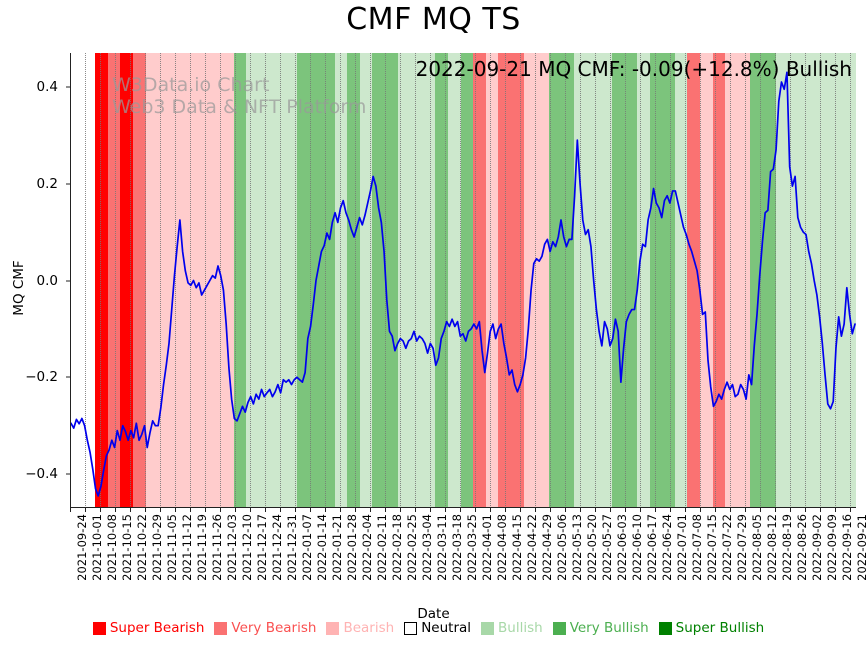 This screenshot has height=646, width=867. I want to click on x-tick-label: 2022-02-18, so click(397, 547).